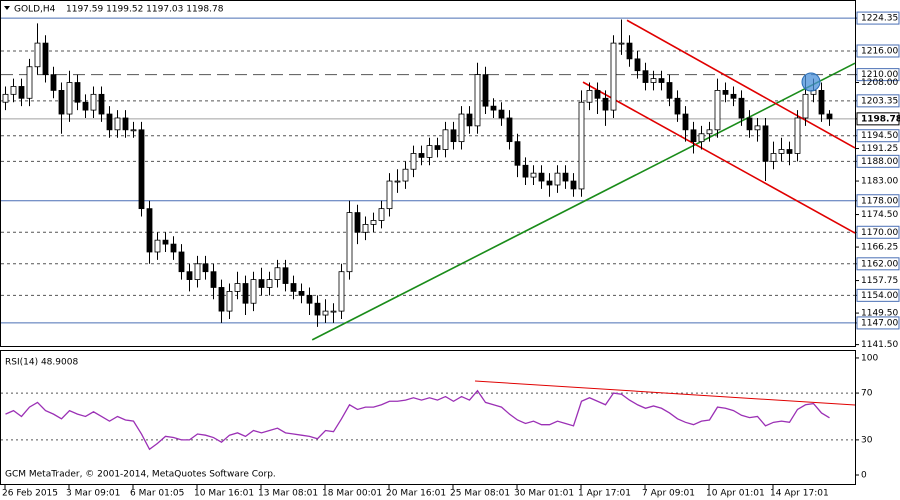 This screenshot has width=900, height=500. I want to click on y-tick-label: 1224.35, so click(879, 19).